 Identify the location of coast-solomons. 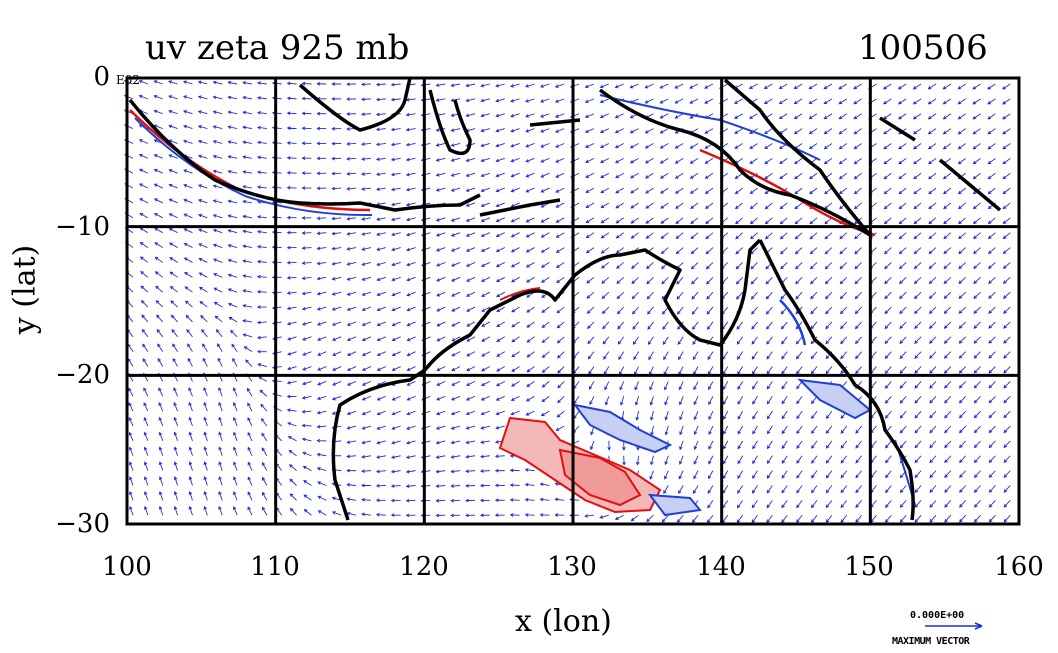
(897, 129).